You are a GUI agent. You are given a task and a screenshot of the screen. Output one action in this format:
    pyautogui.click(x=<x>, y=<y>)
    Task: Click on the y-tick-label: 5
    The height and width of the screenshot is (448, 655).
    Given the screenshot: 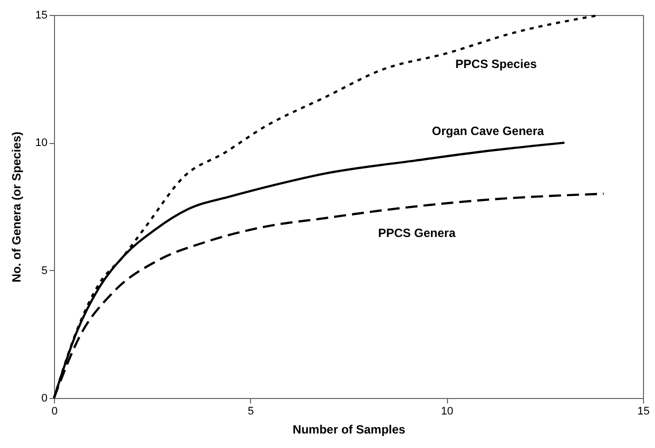 What is the action you would take?
    pyautogui.click(x=44, y=270)
    